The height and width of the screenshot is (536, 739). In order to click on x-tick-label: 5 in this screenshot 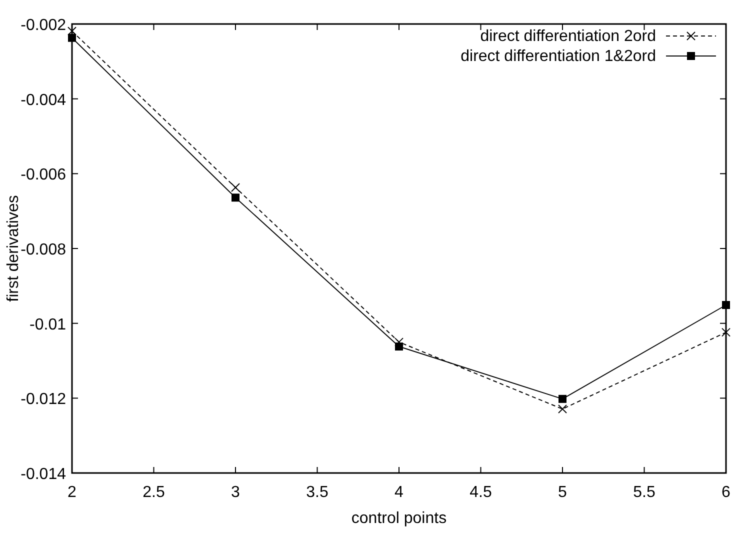, I will do `click(563, 492)`.